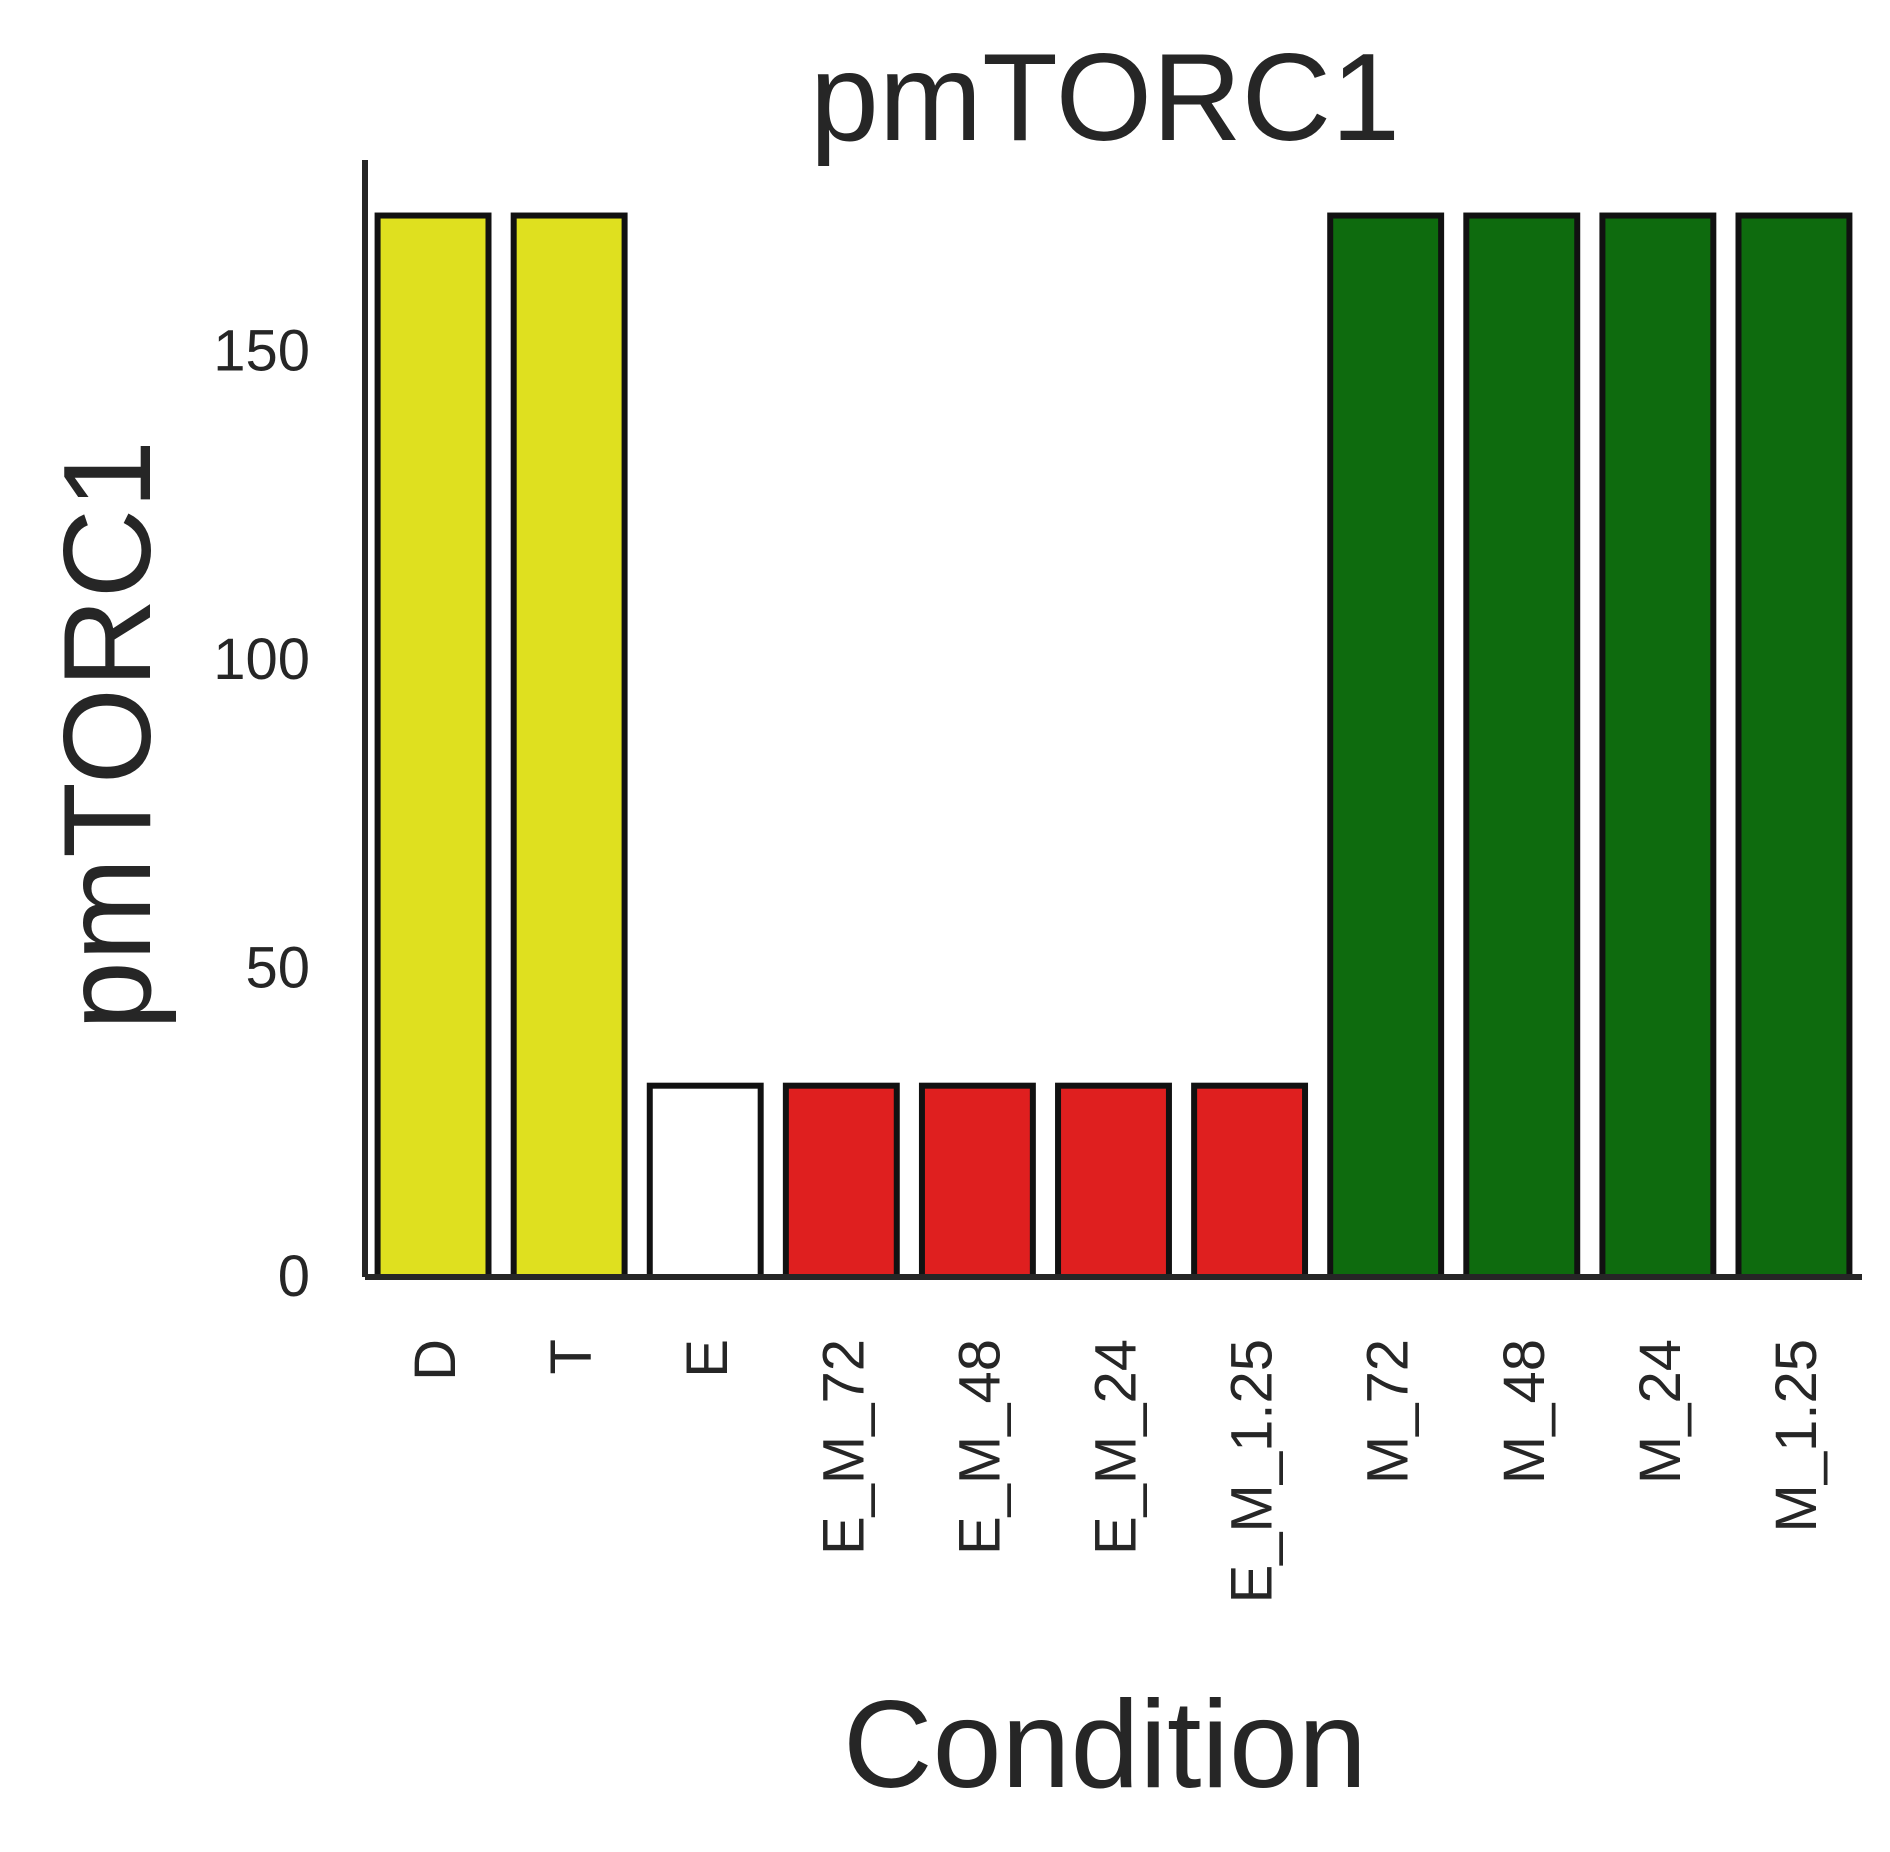 This screenshot has width=1890, height=1852. Describe the element at coordinates (261, 659) in the screenshot. I see `y-tick-label-100: 100` at that location.